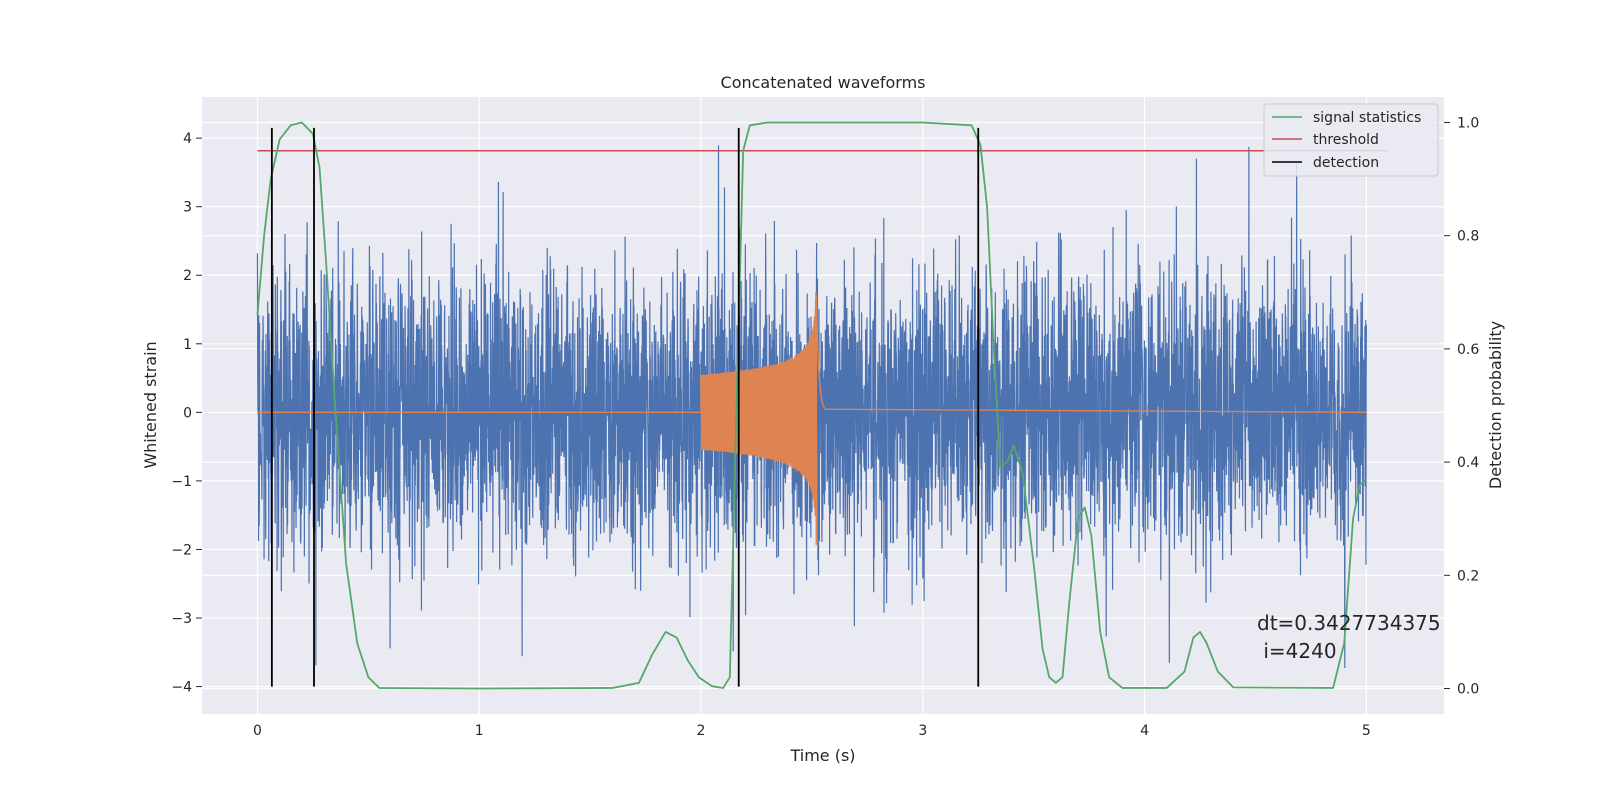  I want to click on y2-tick-label: 0.4, so click(1468, 463).